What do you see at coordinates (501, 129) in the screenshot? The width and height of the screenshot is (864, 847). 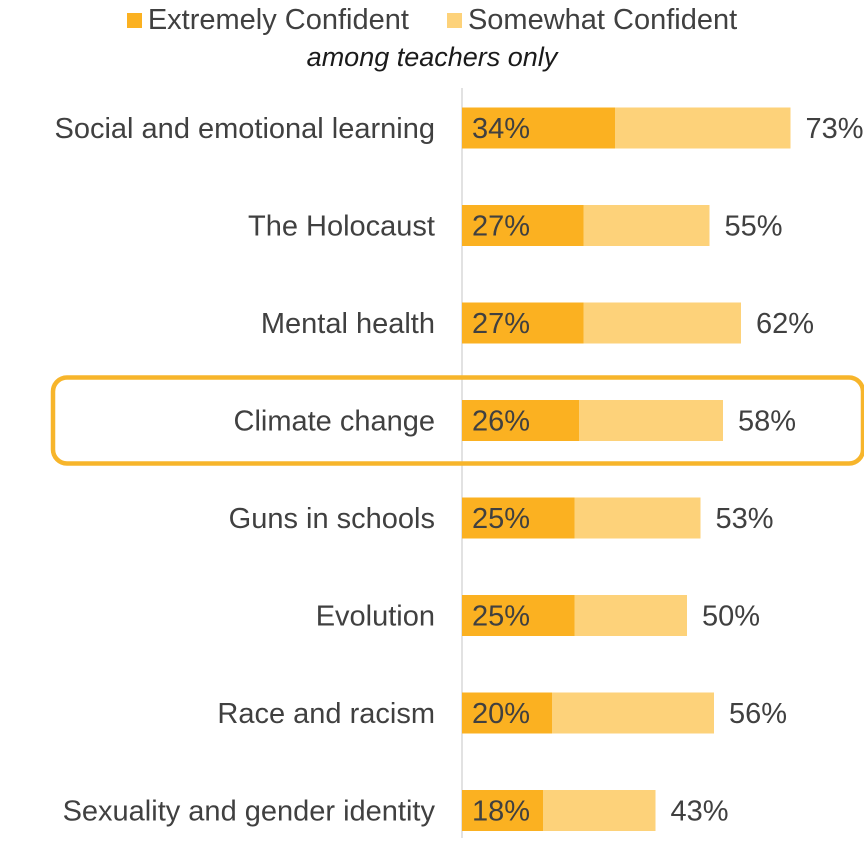 I see `data-label-extremely-social-and-emotional-learning: 34%` at bounding box center [501, 129].